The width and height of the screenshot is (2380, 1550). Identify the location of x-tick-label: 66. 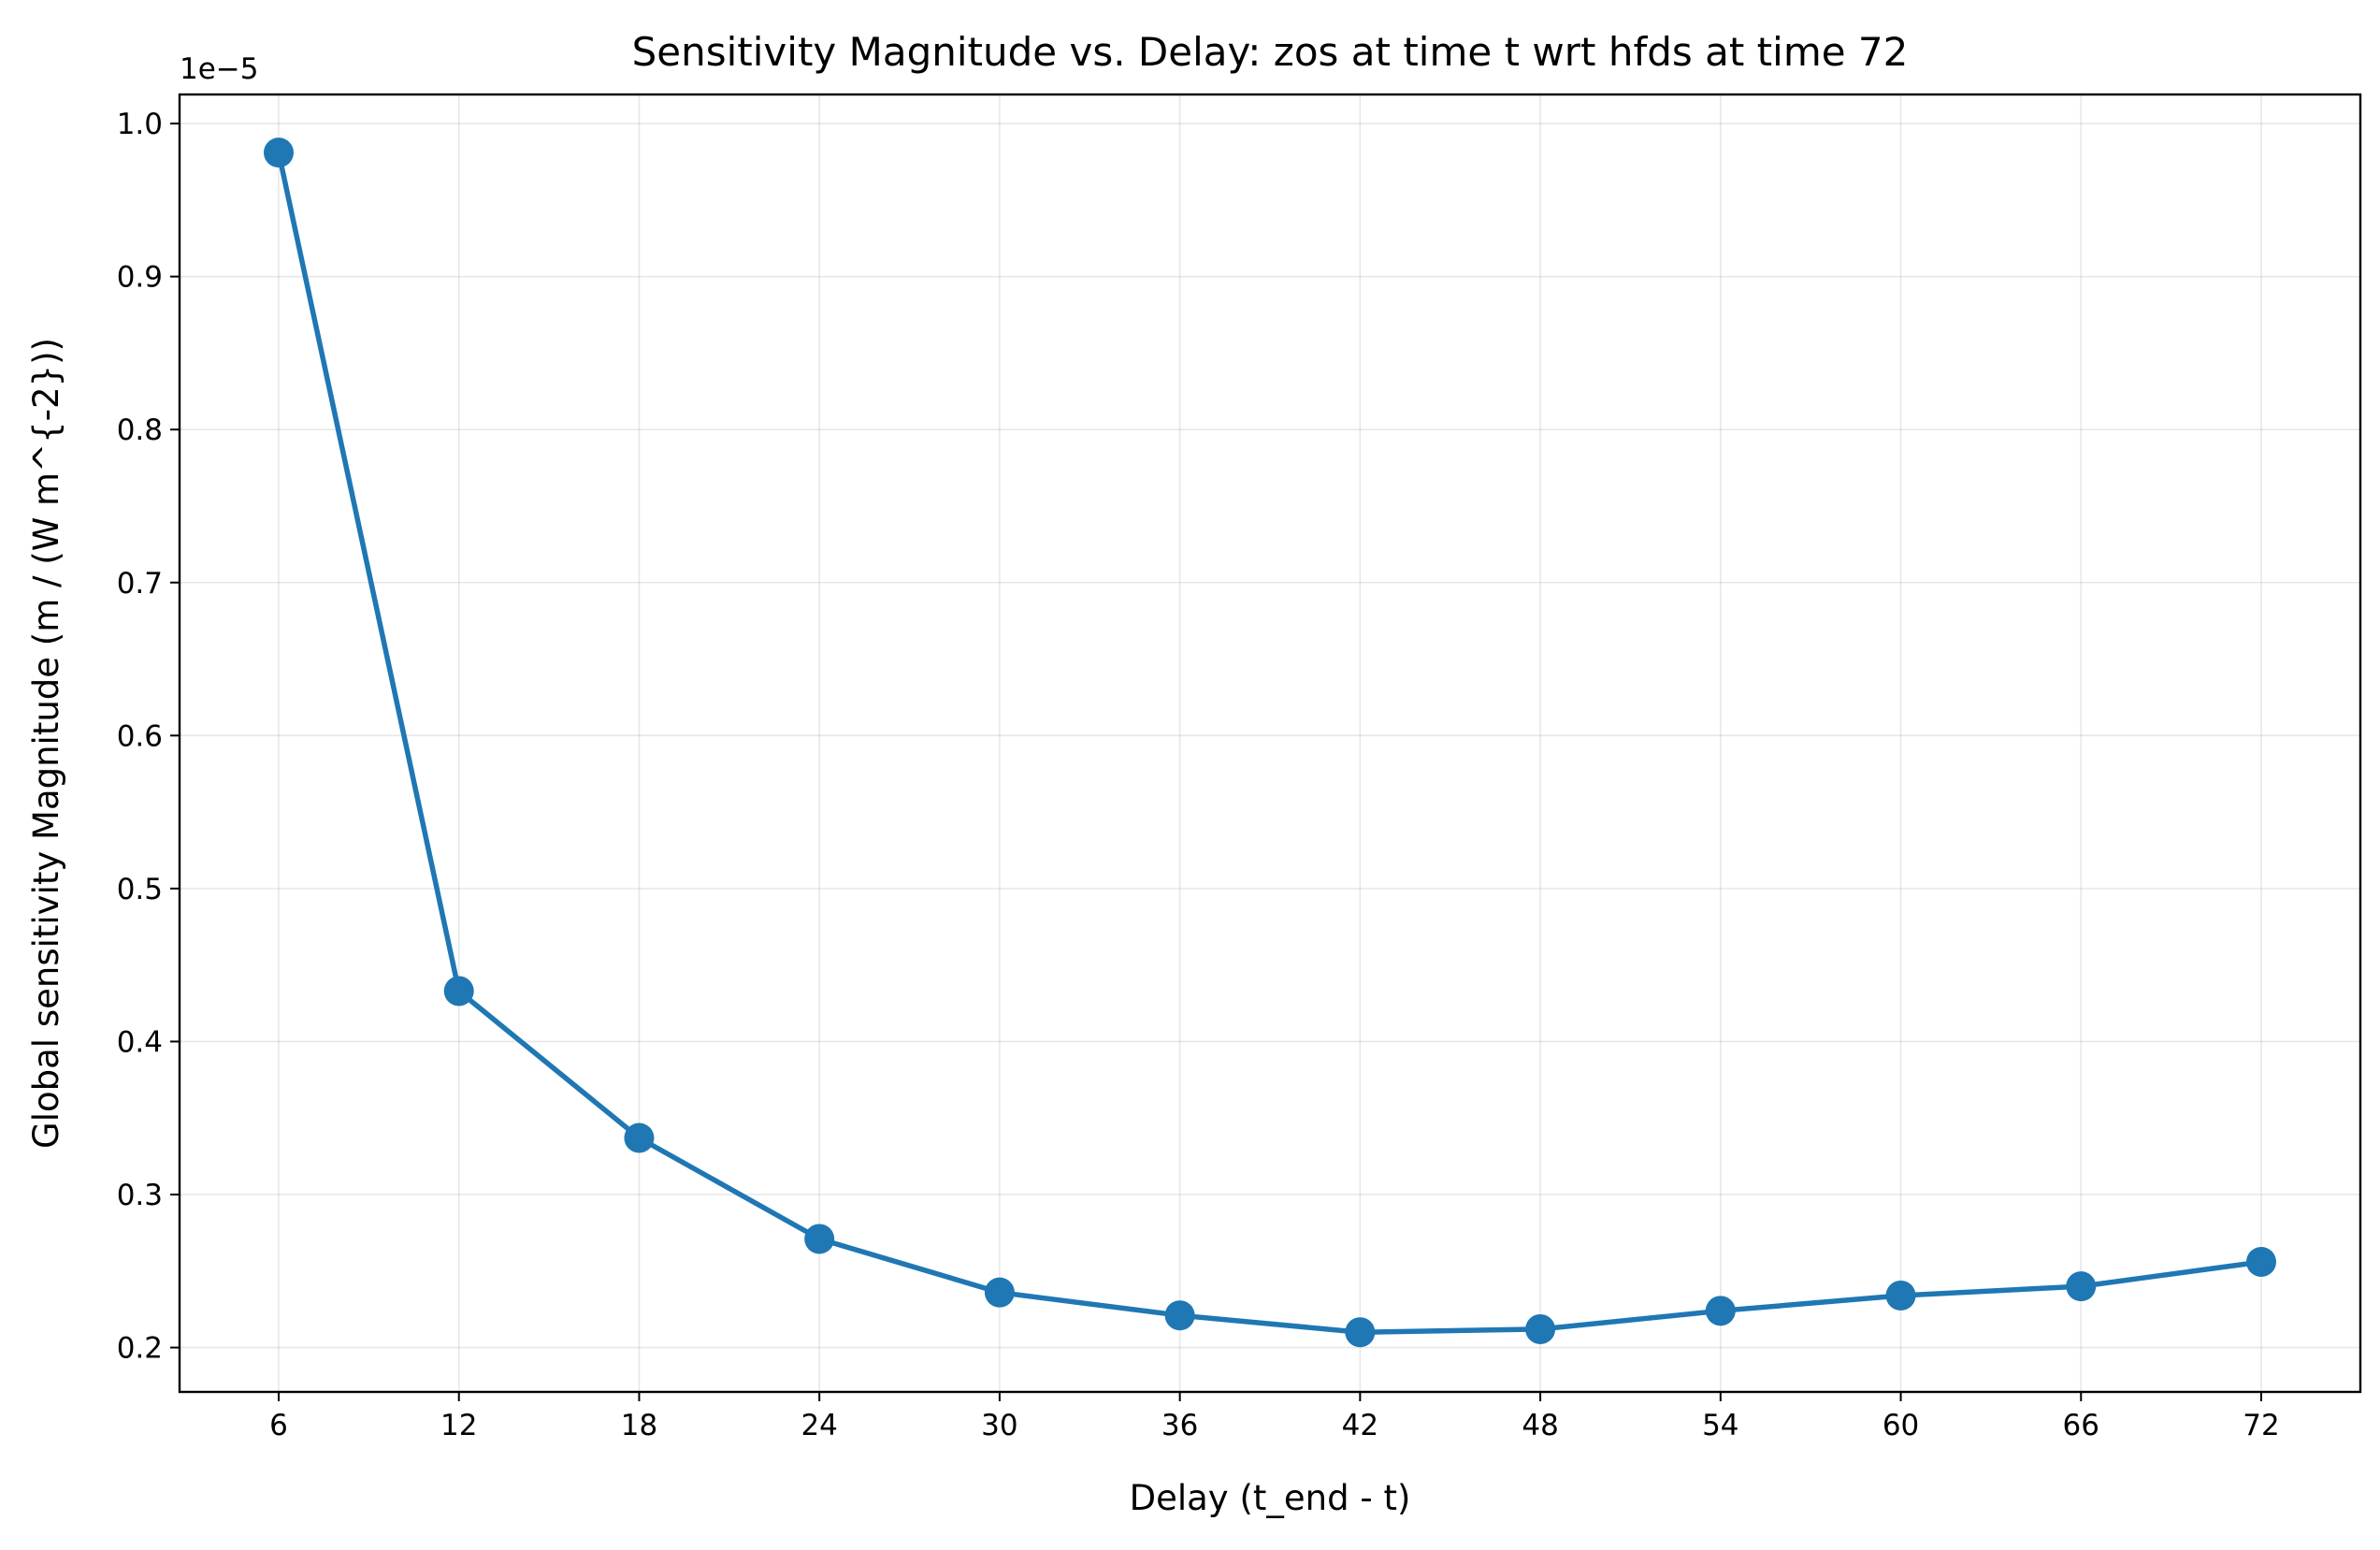
(2081, 1425).